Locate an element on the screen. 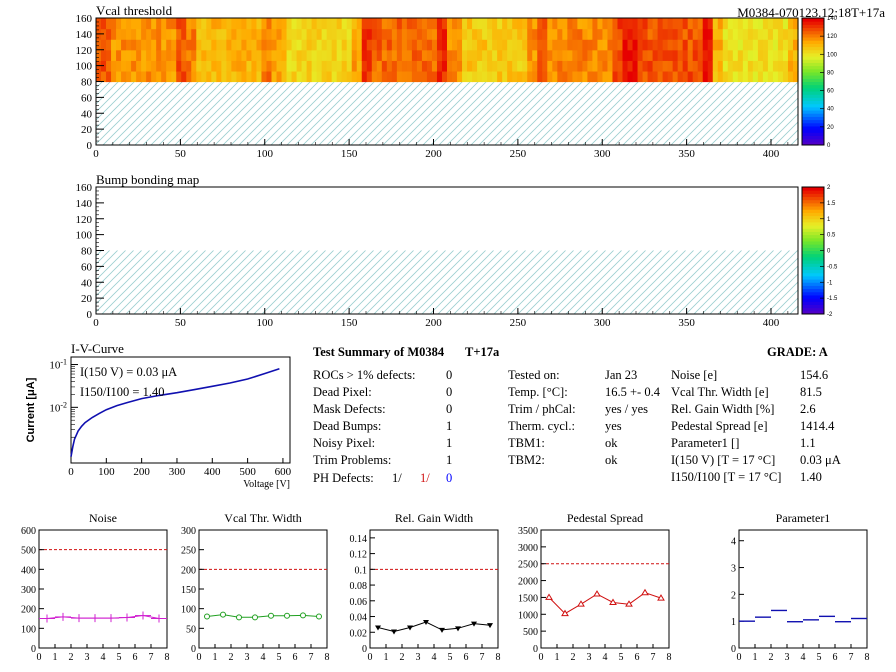 The height and width of the screenshot is (672, 896). y-tick-label: 0.04 is located at coordinates (359, 618).